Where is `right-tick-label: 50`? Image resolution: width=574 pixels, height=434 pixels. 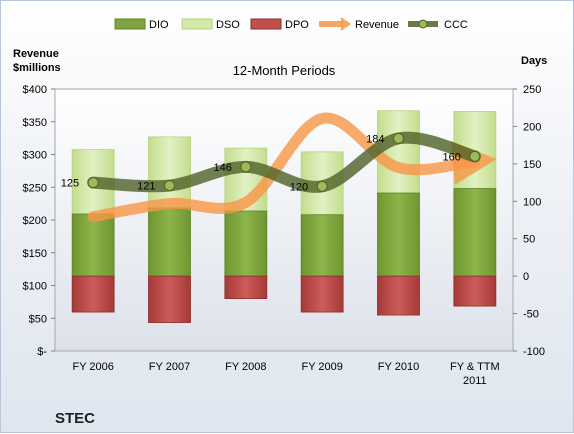 right-tick-label: 50 is located at coordinates (529, 240).